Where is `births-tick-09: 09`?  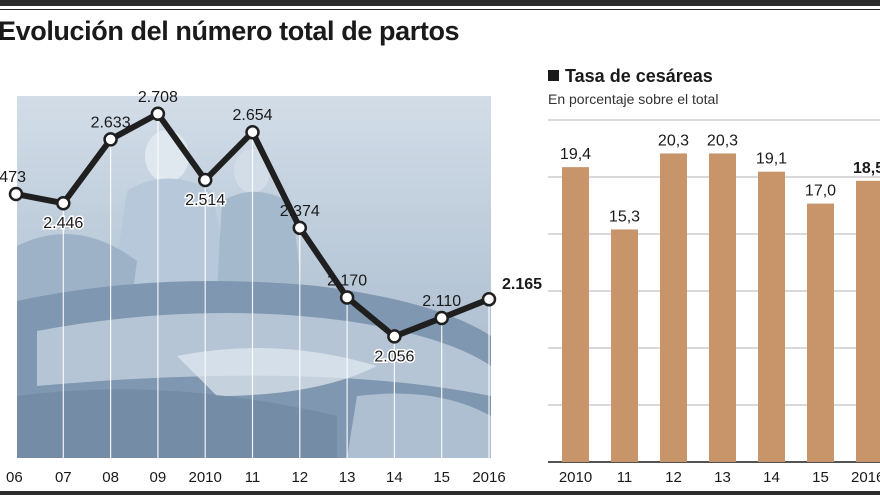
births-tick-09: 09 is located at coordinates (158, 477).